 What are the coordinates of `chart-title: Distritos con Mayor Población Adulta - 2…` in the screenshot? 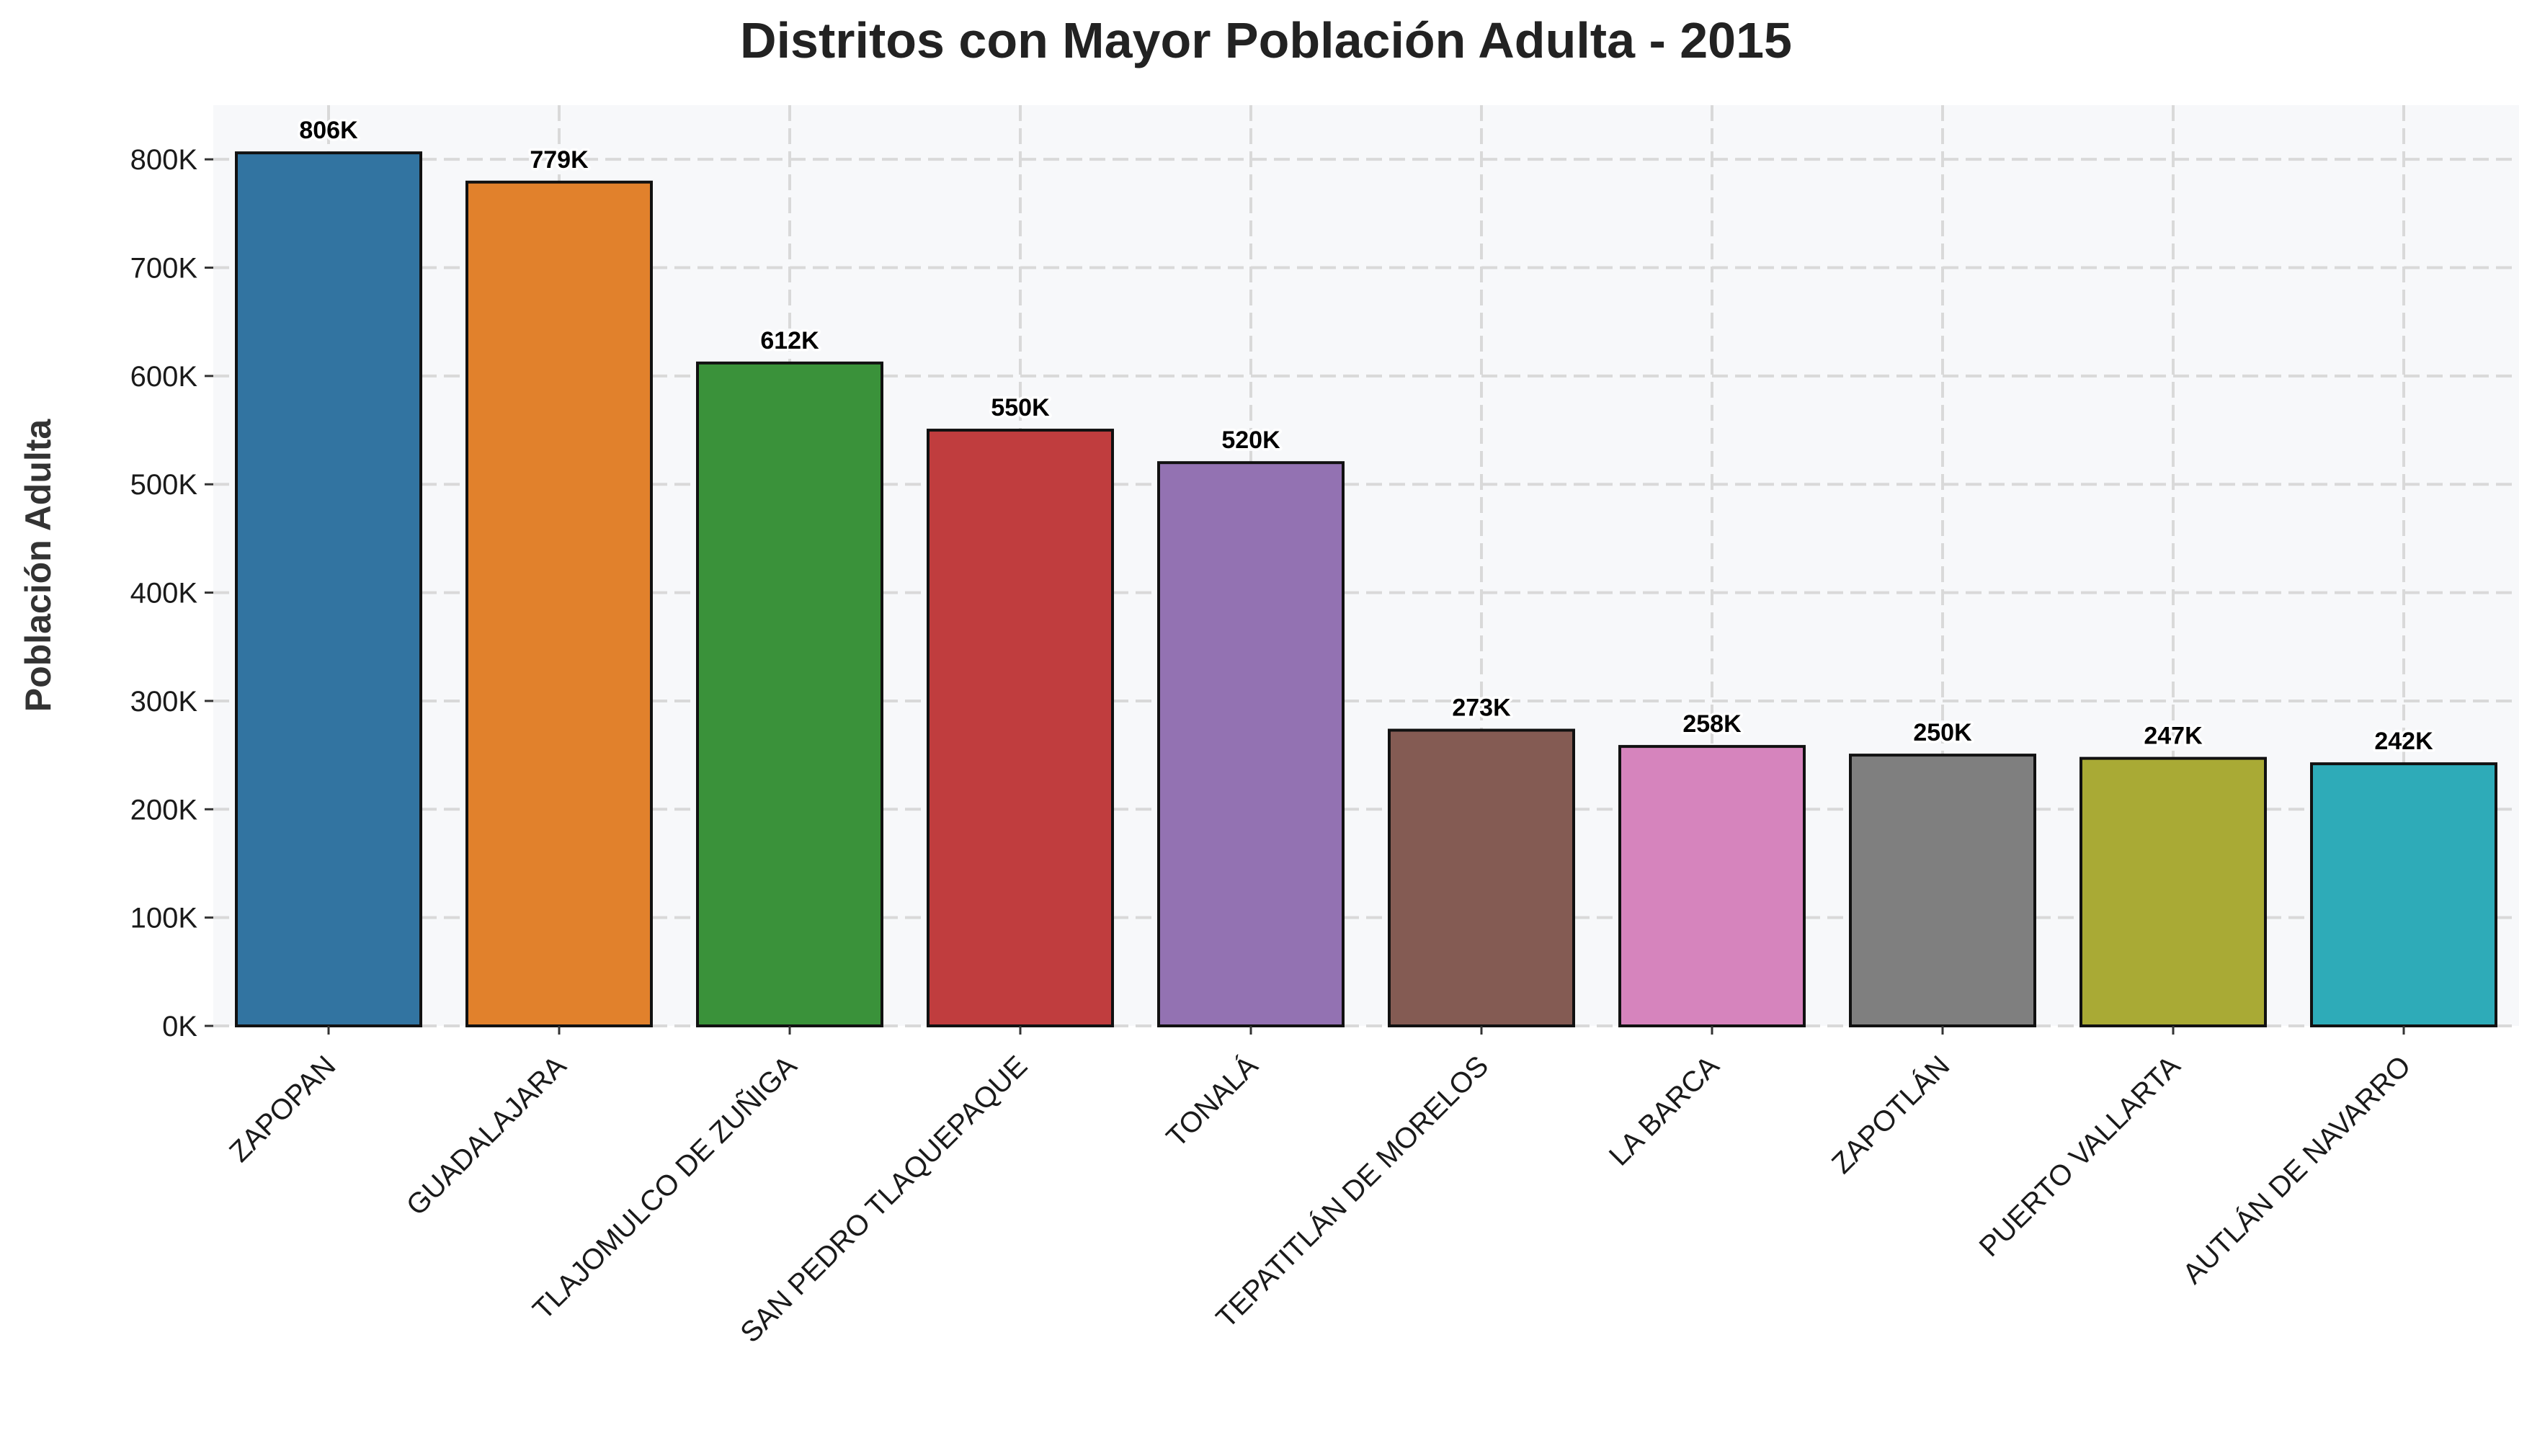 It's located at (1266, 40).